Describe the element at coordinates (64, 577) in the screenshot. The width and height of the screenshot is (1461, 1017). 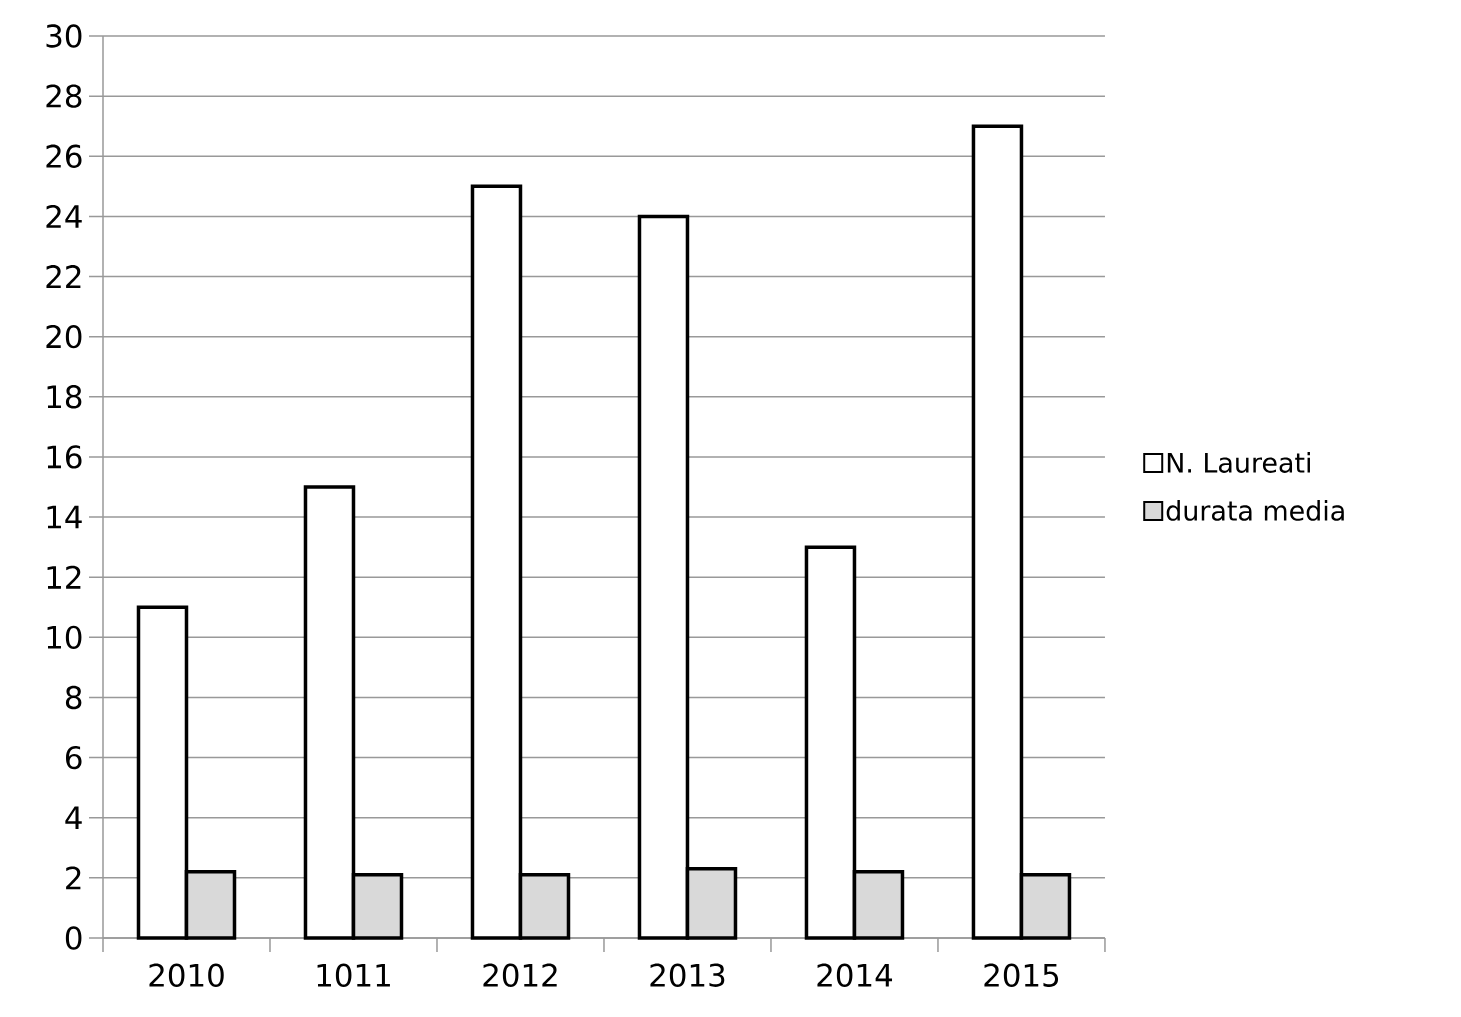
I see `y-tick-label: 12` at that location.